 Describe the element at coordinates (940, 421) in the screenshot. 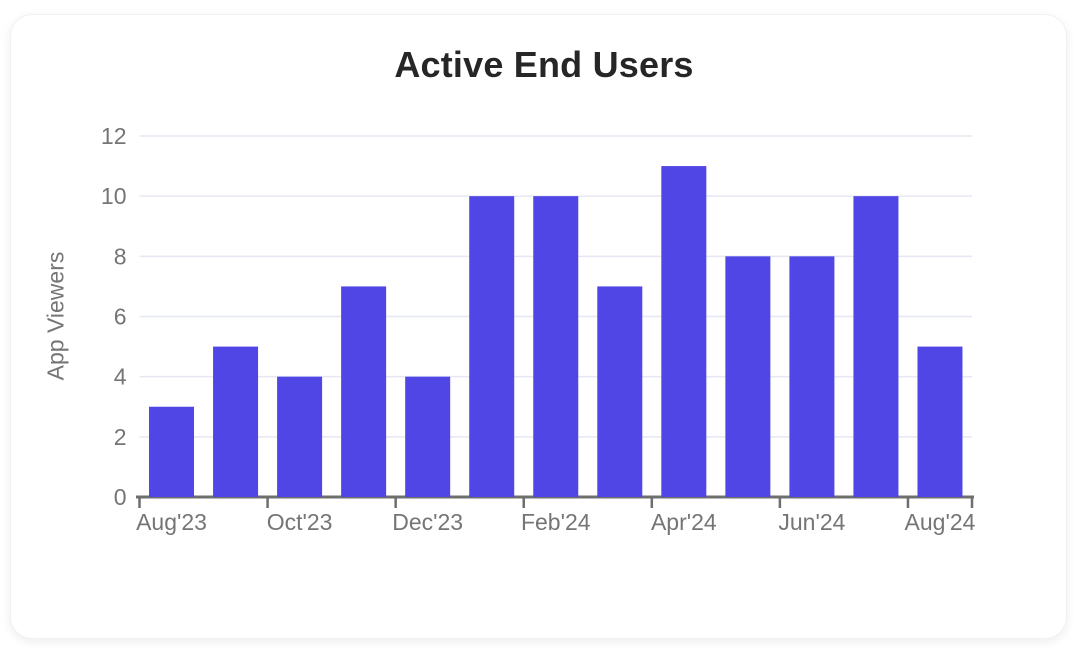

I see `bar-aug24` at that location.